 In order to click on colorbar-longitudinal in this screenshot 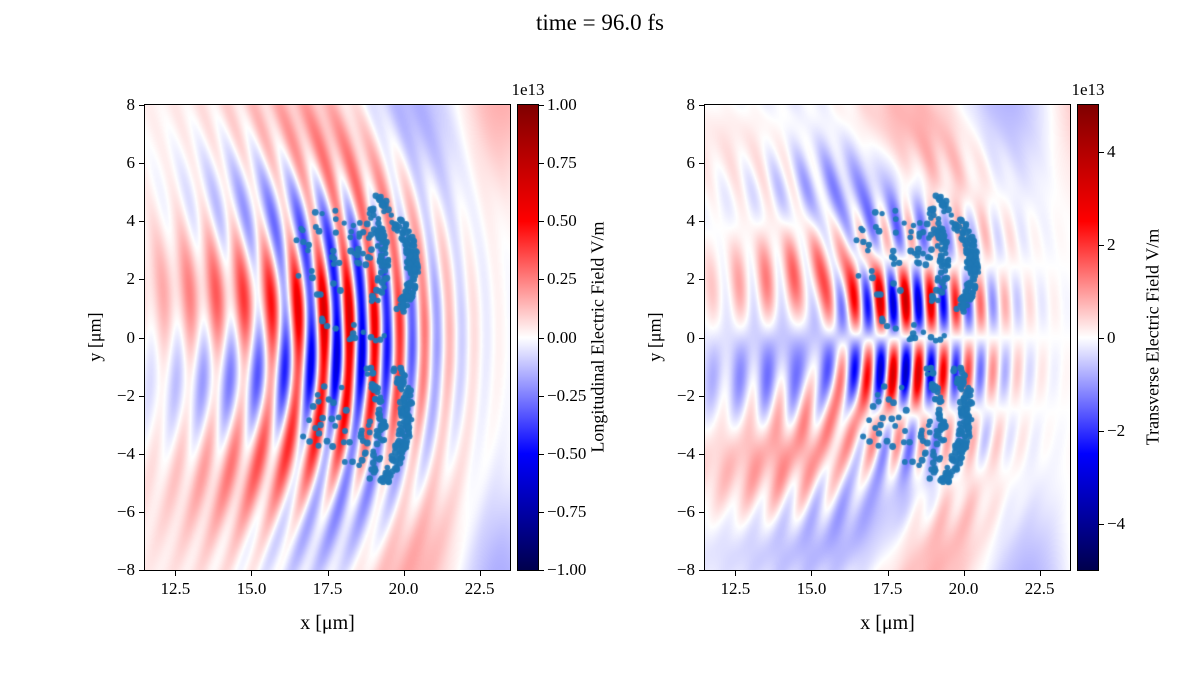, I will do `click(528, 337)`.